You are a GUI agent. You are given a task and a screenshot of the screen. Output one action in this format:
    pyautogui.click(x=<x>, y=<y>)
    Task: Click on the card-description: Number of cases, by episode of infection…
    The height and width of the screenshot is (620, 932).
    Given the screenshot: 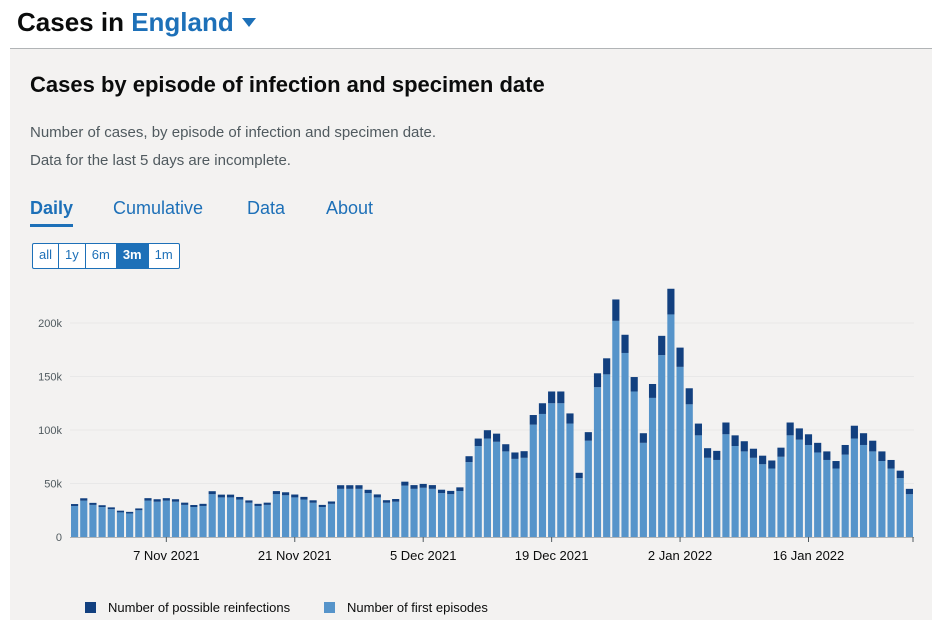 What is the action you would take?
    pyautogui.click(x=233, y=132)
    